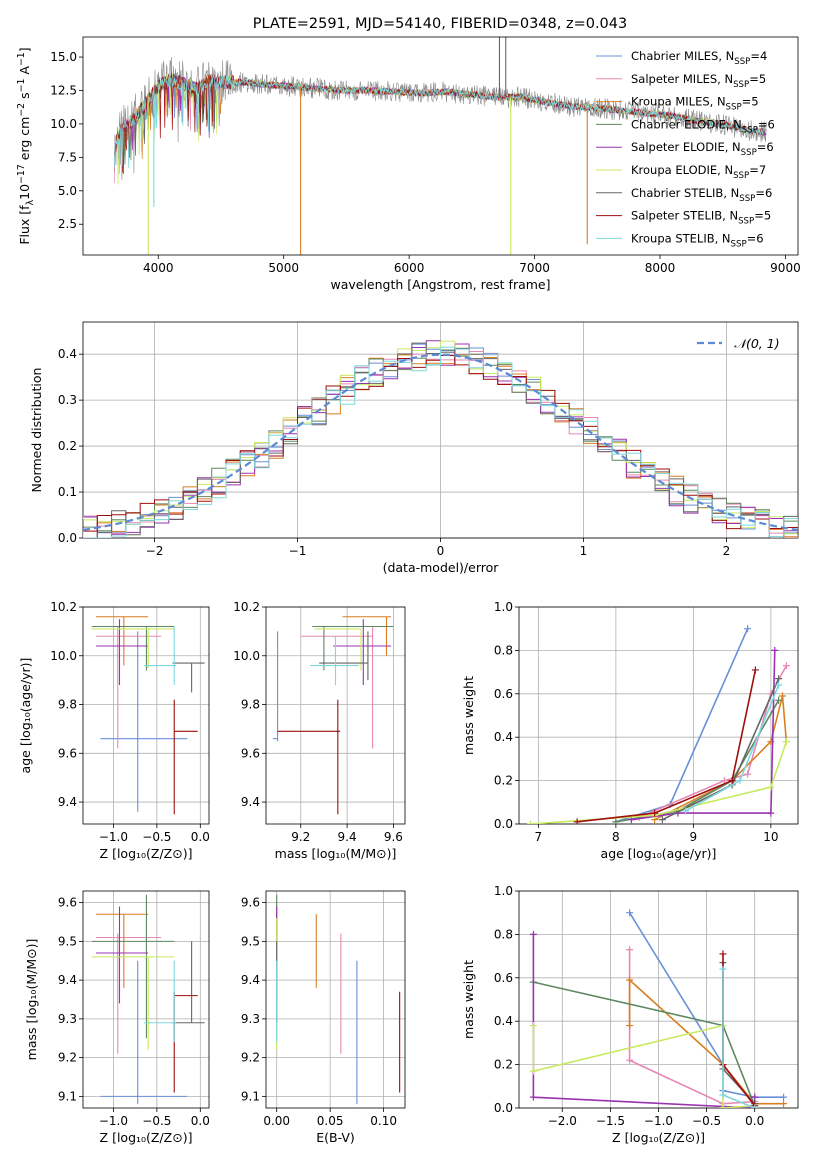  I want to click on x-tick-label: 0.05, so click(330, 1121).